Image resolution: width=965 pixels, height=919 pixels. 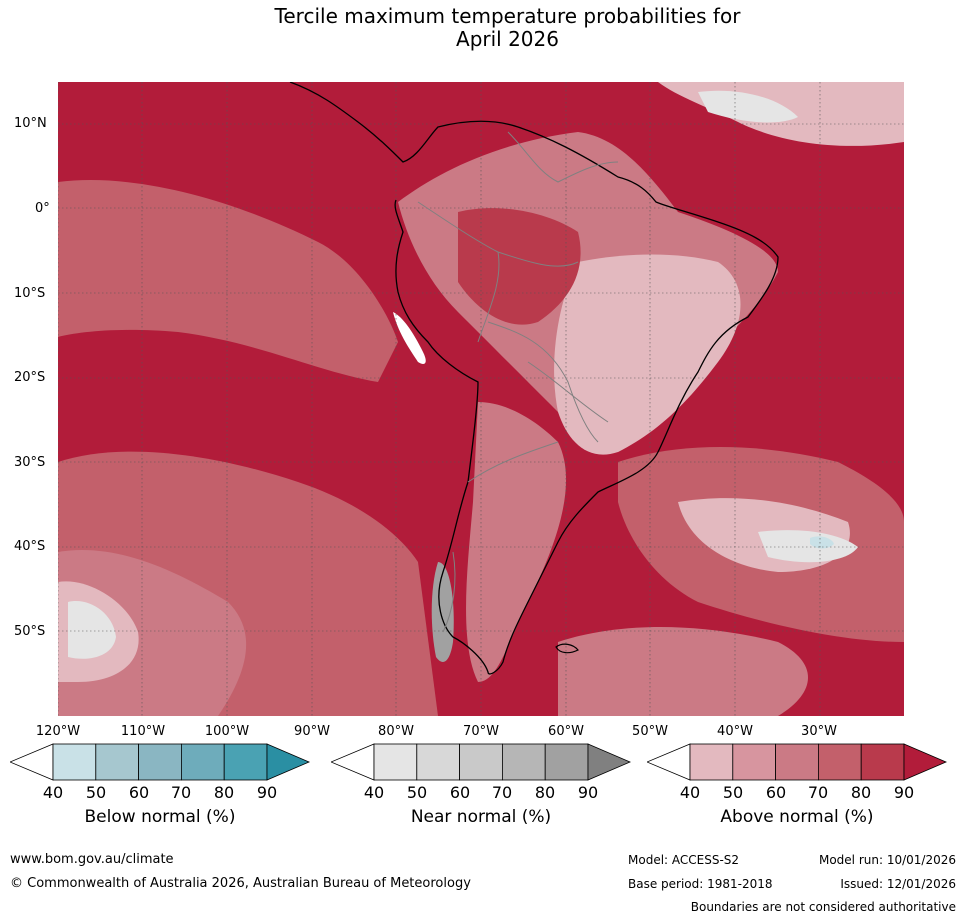 I want to click on lat-label: 20°S, so click(x=30, y=377).